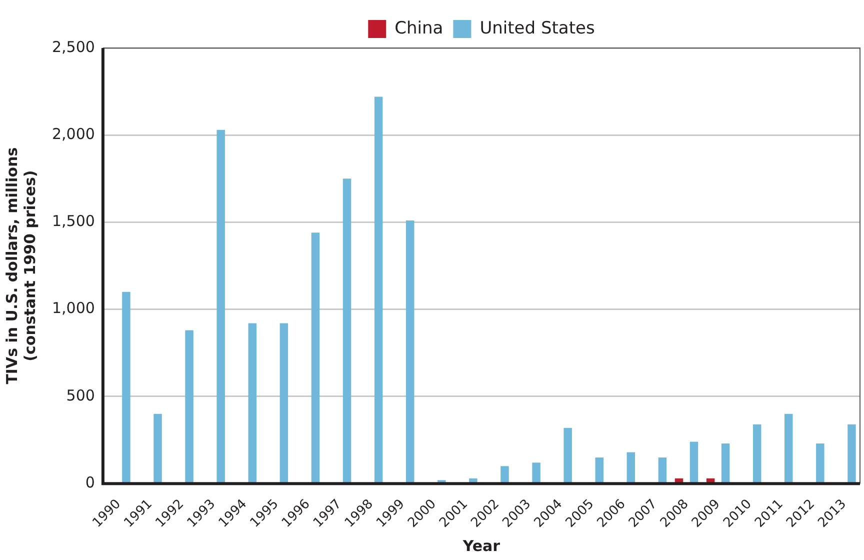 This screenshot has width=864, height=560. Describe the element at coordinates (20, 265) in the screenshot. I see `y-axis-title: TIVs in U.S. dollars, millions (constant 1990 prices)` at that location.